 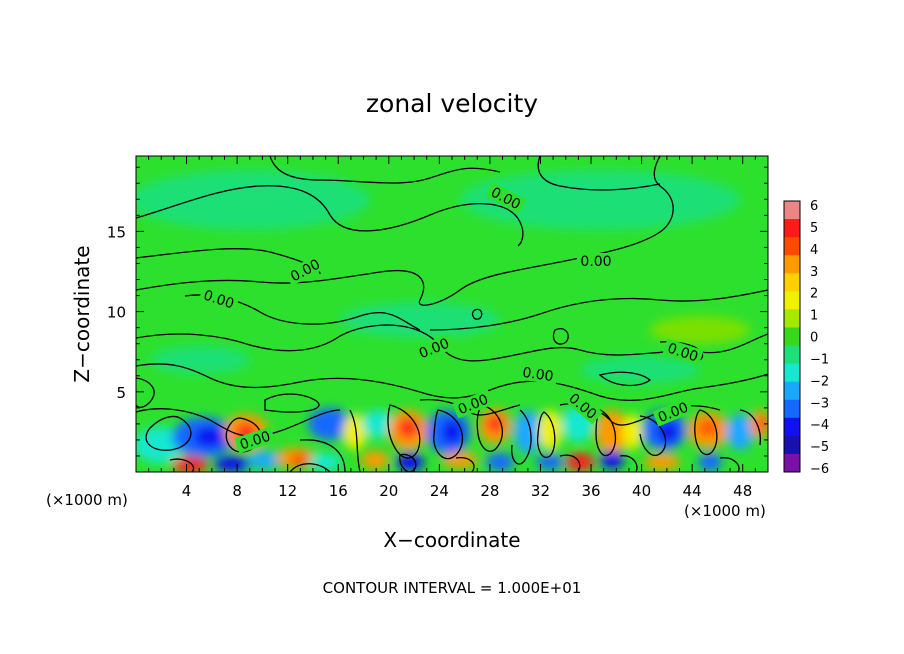 I want to click on y-tick-label: 5, so click(x=121, y=393).